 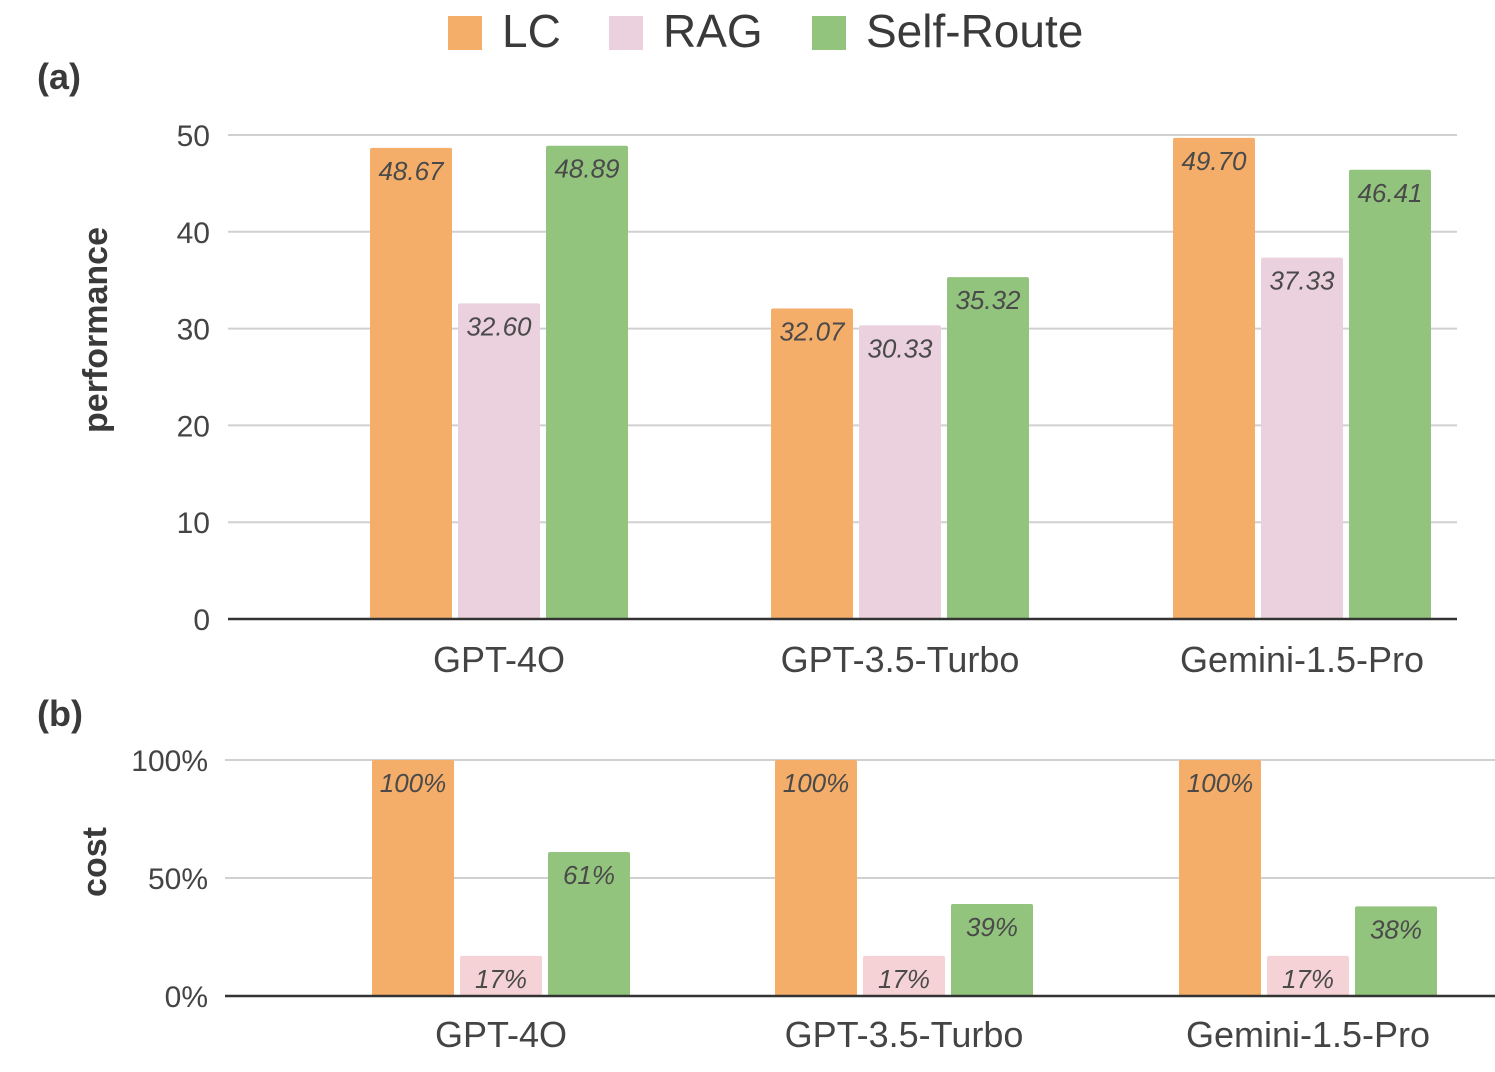 I want to click on y-tick-label: 40, so click(x=193, y=233).